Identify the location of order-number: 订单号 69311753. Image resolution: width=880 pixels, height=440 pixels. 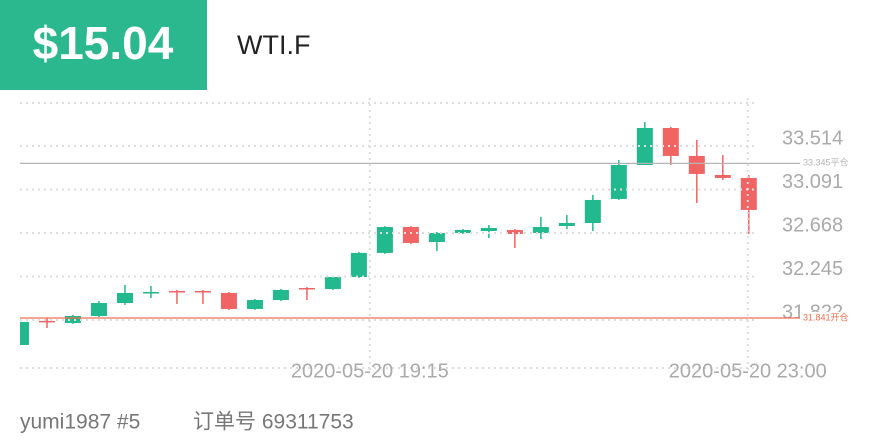
(273, 422).